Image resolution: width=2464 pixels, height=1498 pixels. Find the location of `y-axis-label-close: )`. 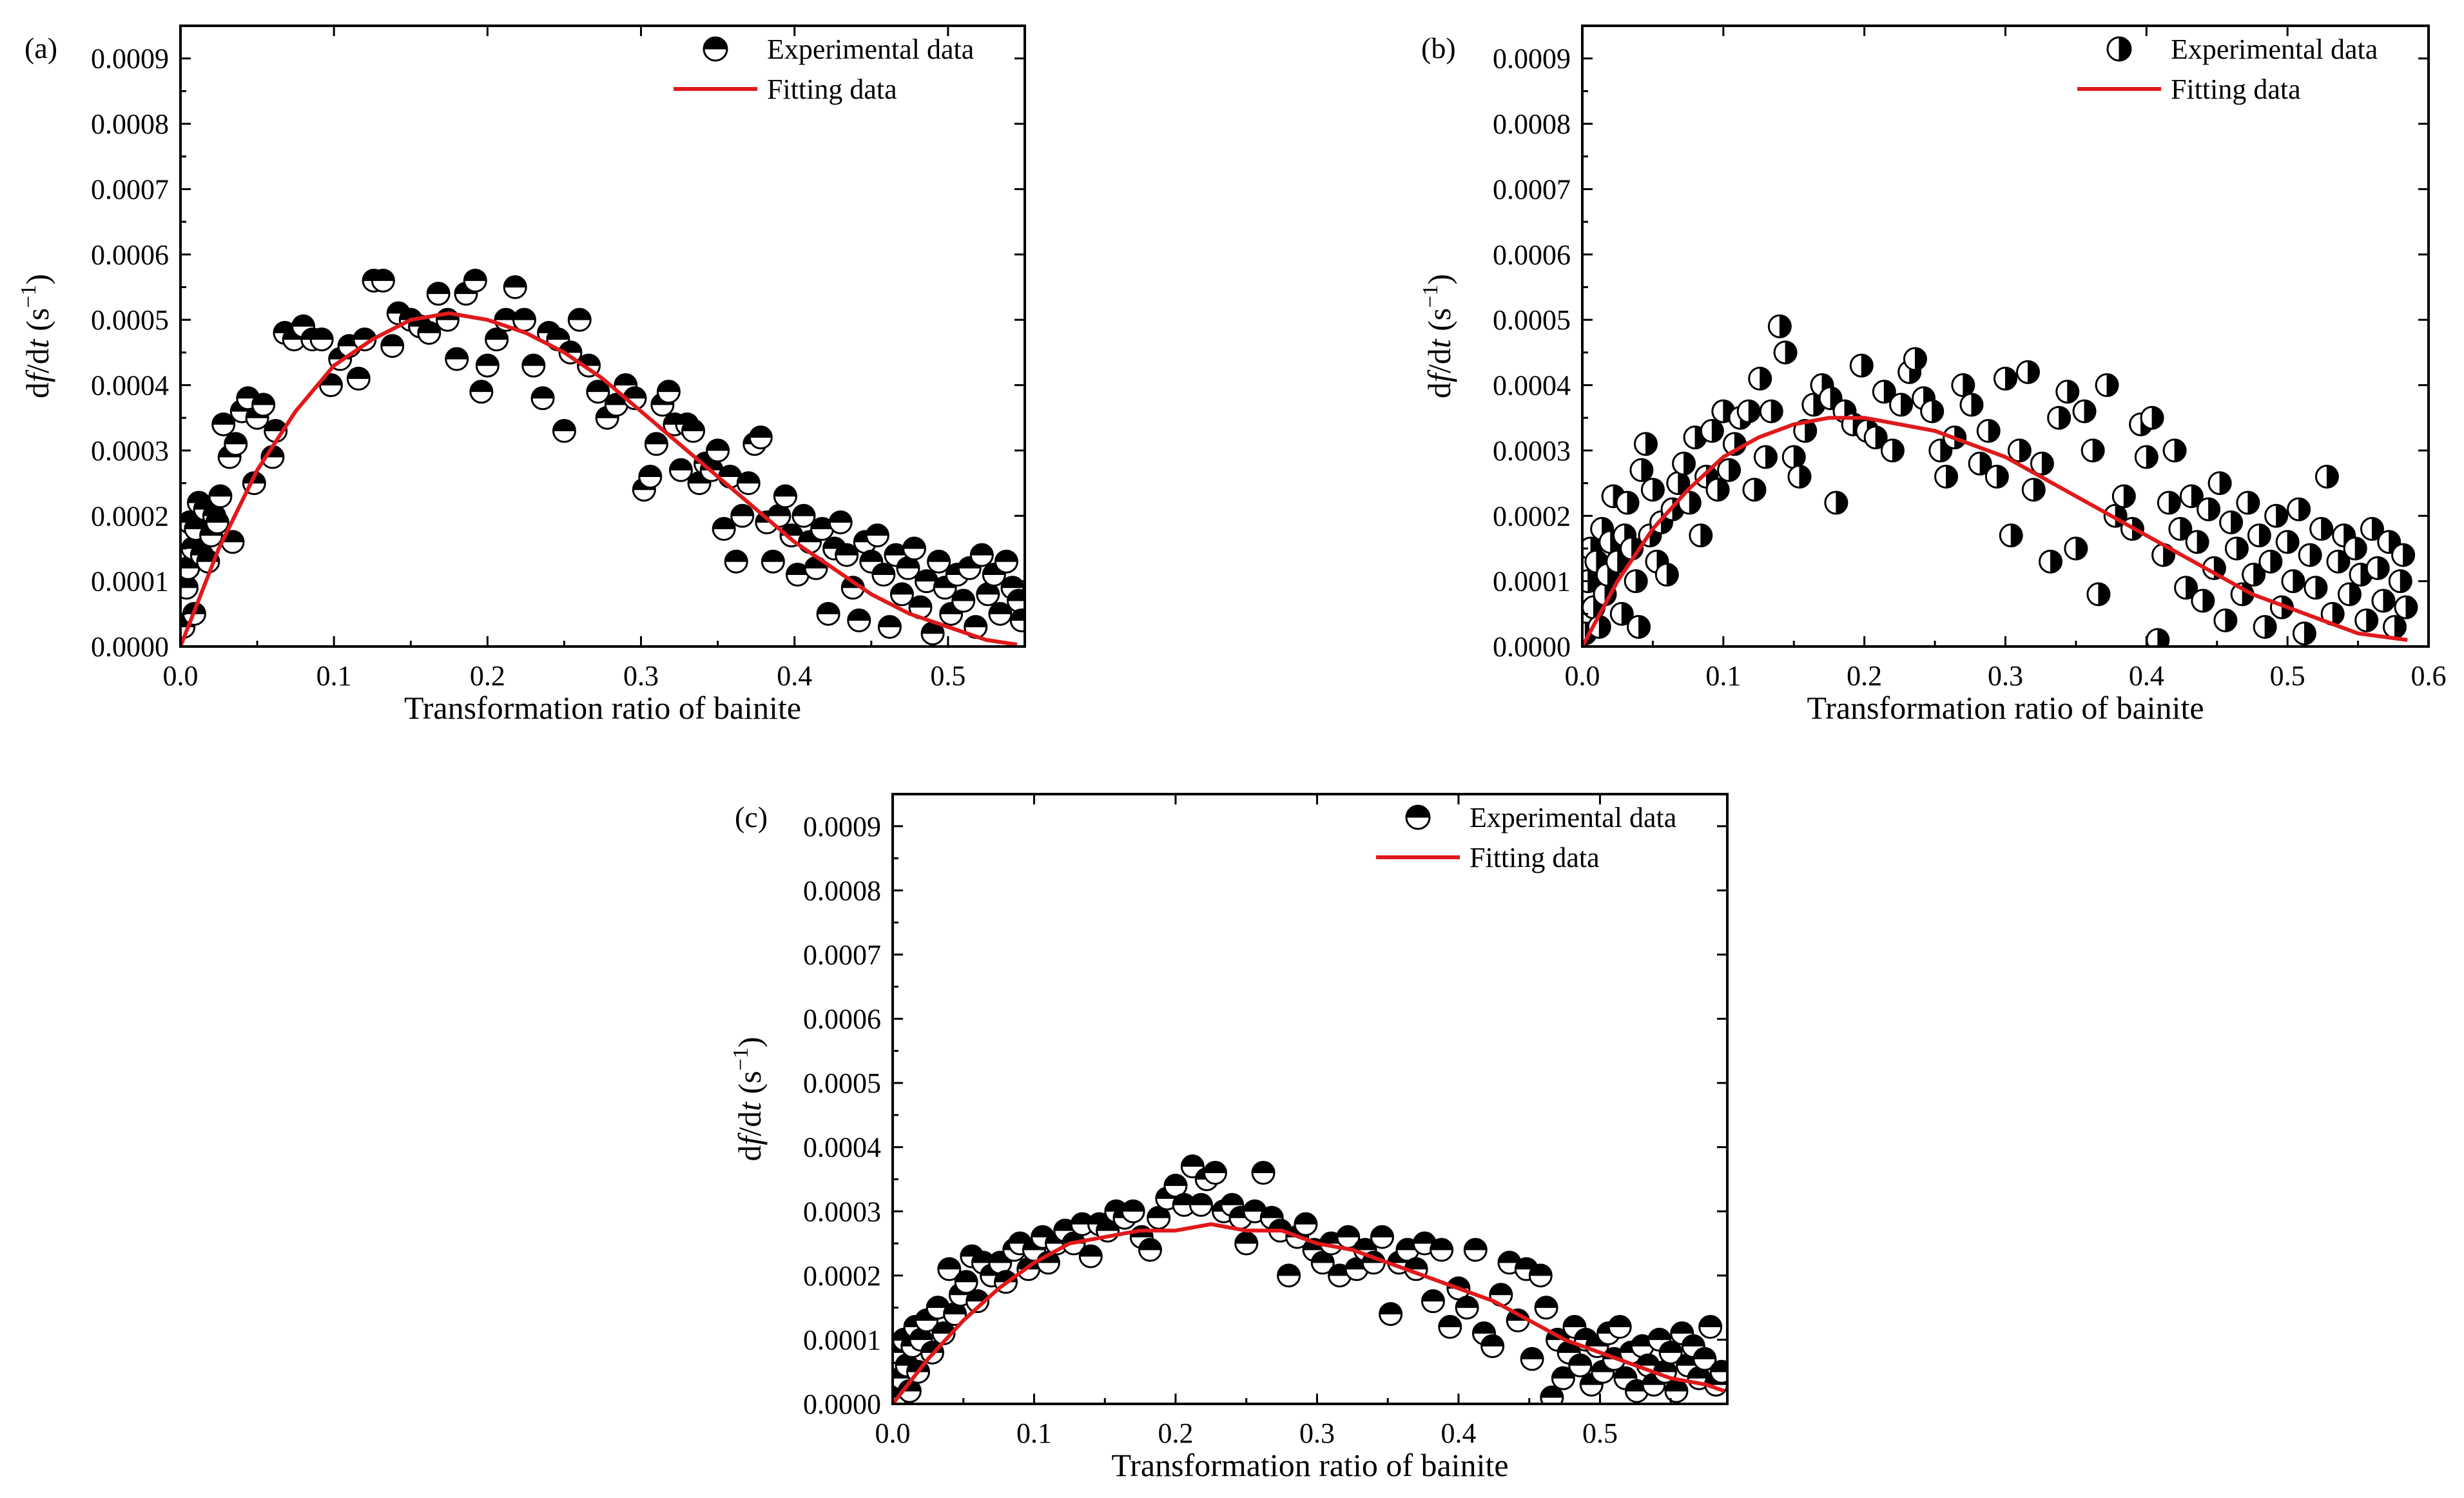

y-axis-label-close: ) is located at coordinates (37, 279).